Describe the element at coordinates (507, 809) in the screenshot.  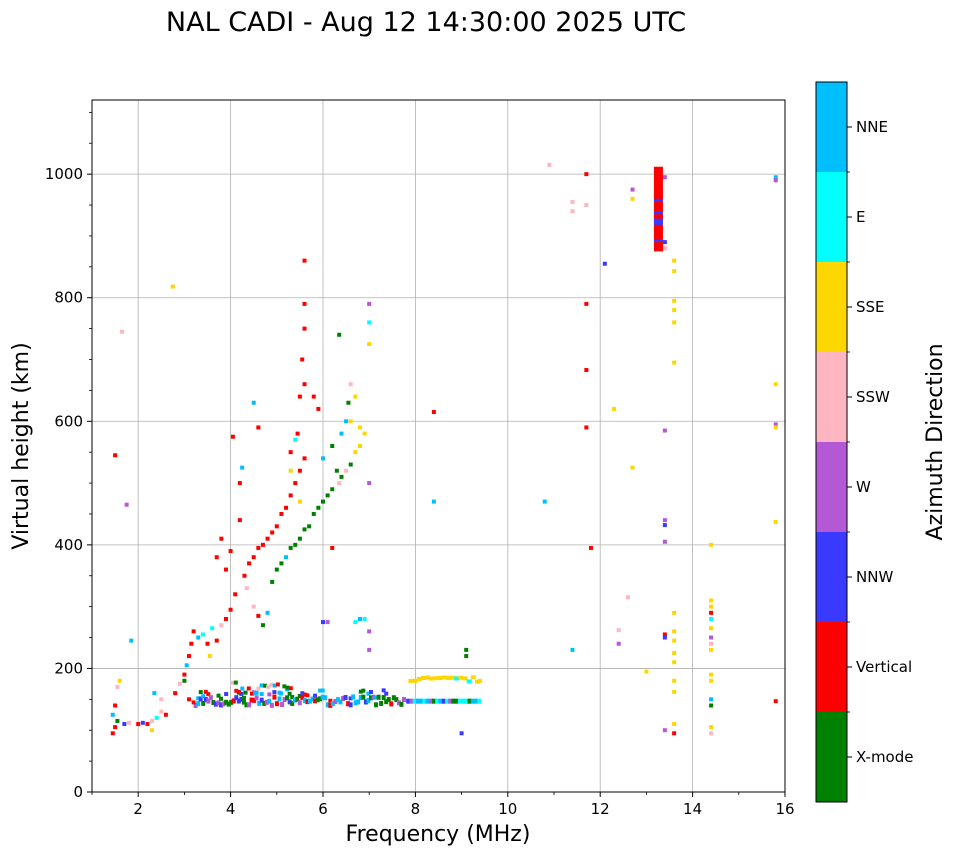
I see `x-tick-label: 10` at that location.